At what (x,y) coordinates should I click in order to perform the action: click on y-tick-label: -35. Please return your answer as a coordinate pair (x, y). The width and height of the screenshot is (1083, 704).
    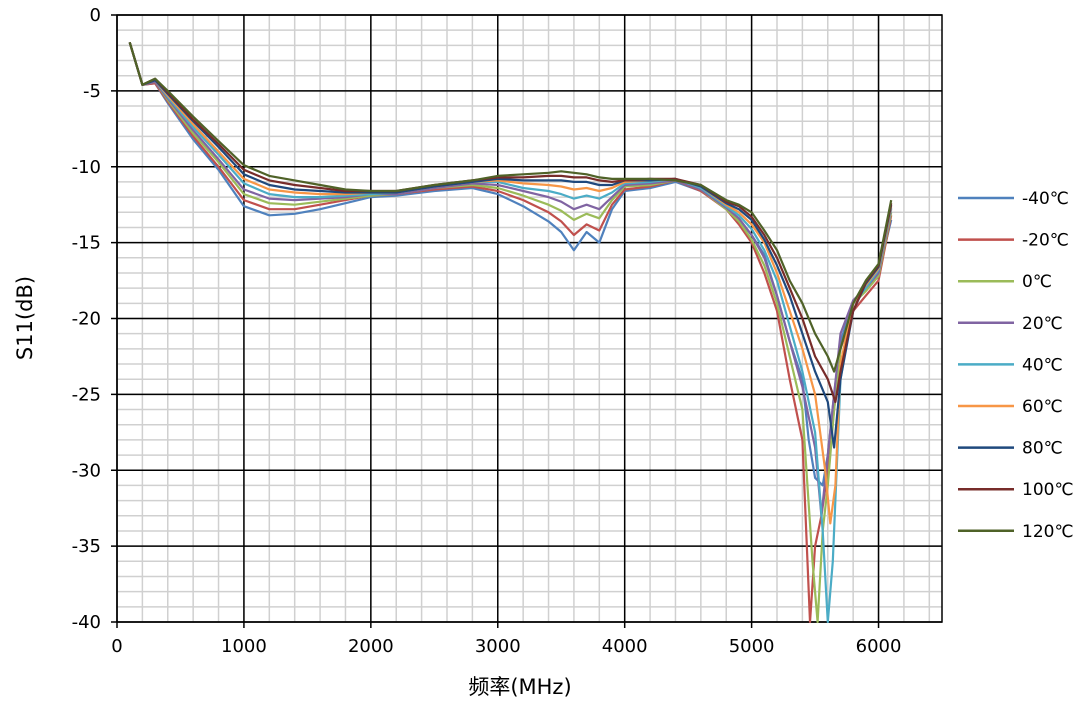
    Looking at the image, I should click on (86, 546).